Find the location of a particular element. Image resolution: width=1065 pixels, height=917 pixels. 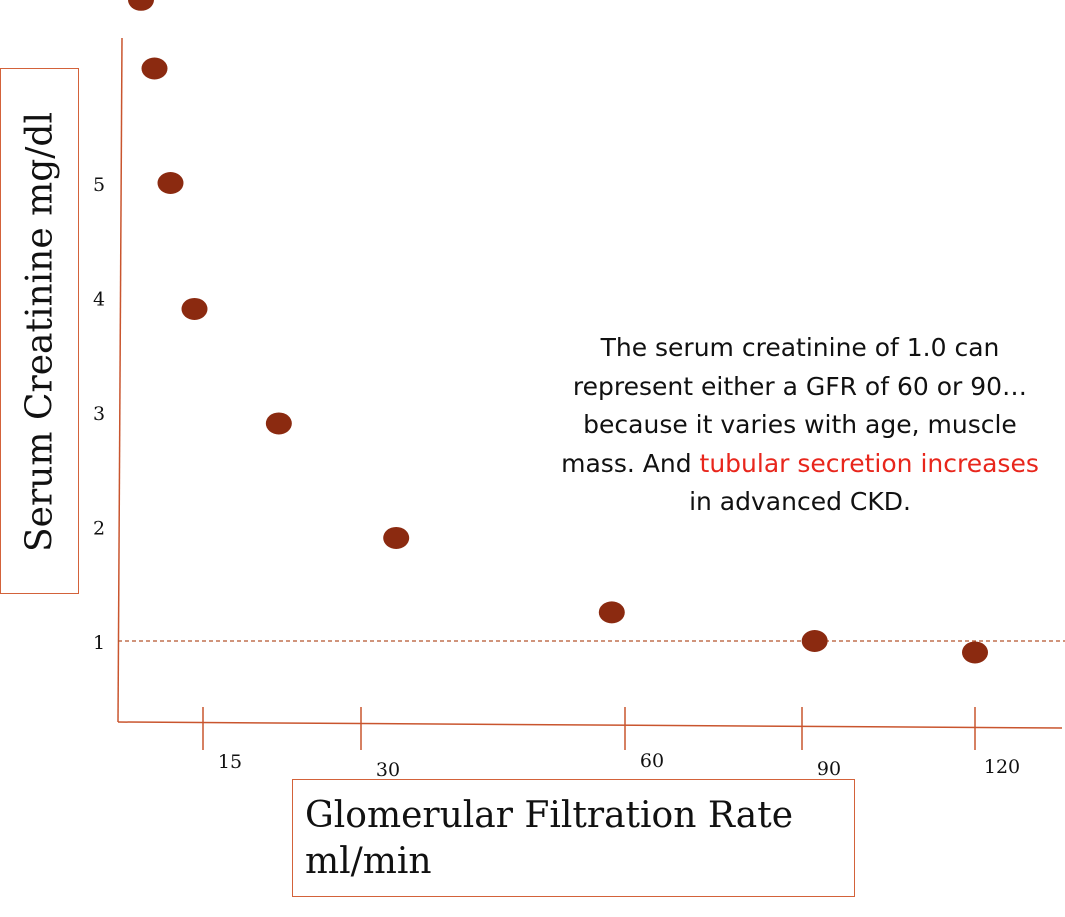

x-tick-label-30: 30 is located at coordinates (388, 770).